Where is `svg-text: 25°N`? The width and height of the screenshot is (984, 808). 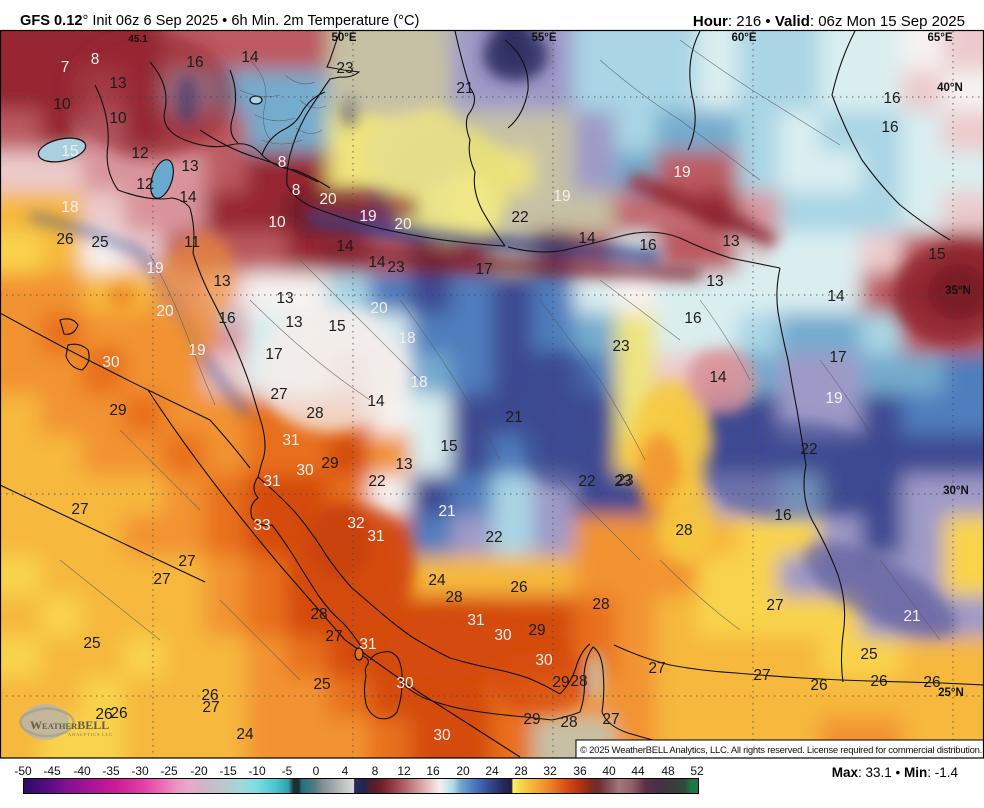
svg-text: 25°N is located at coordinates (951, 693).